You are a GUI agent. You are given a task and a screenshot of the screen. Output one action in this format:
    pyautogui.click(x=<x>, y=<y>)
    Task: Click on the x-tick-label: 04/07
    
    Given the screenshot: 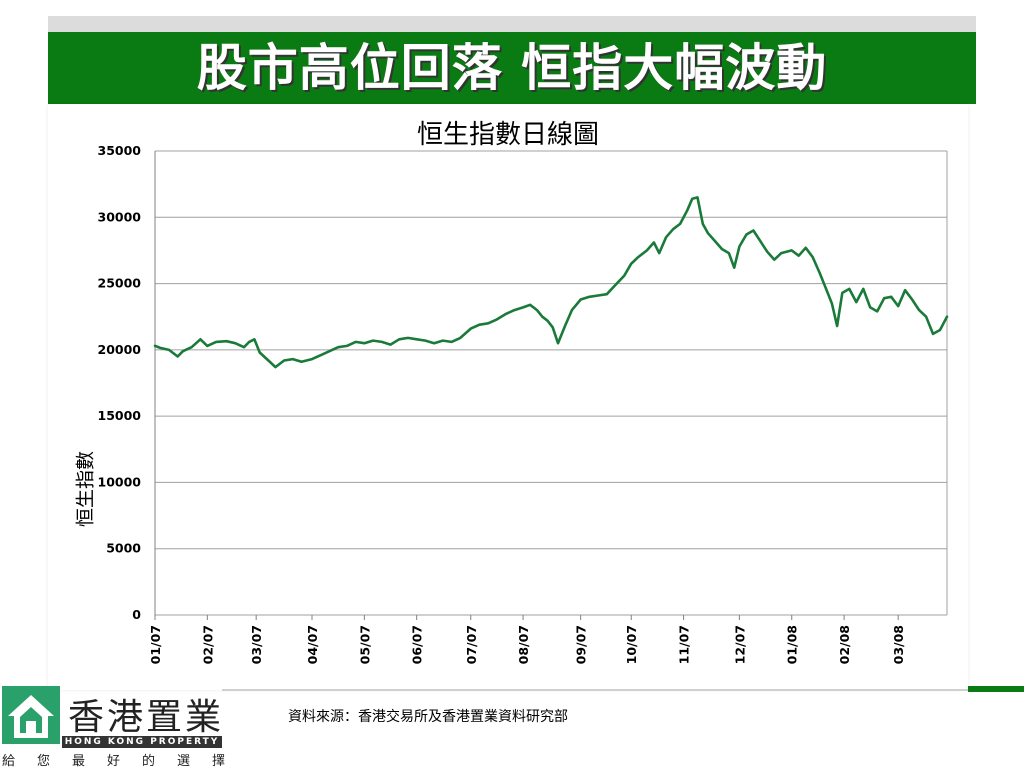 What is the action you would take?
    pyautogui.click(x=312, y=644)
    